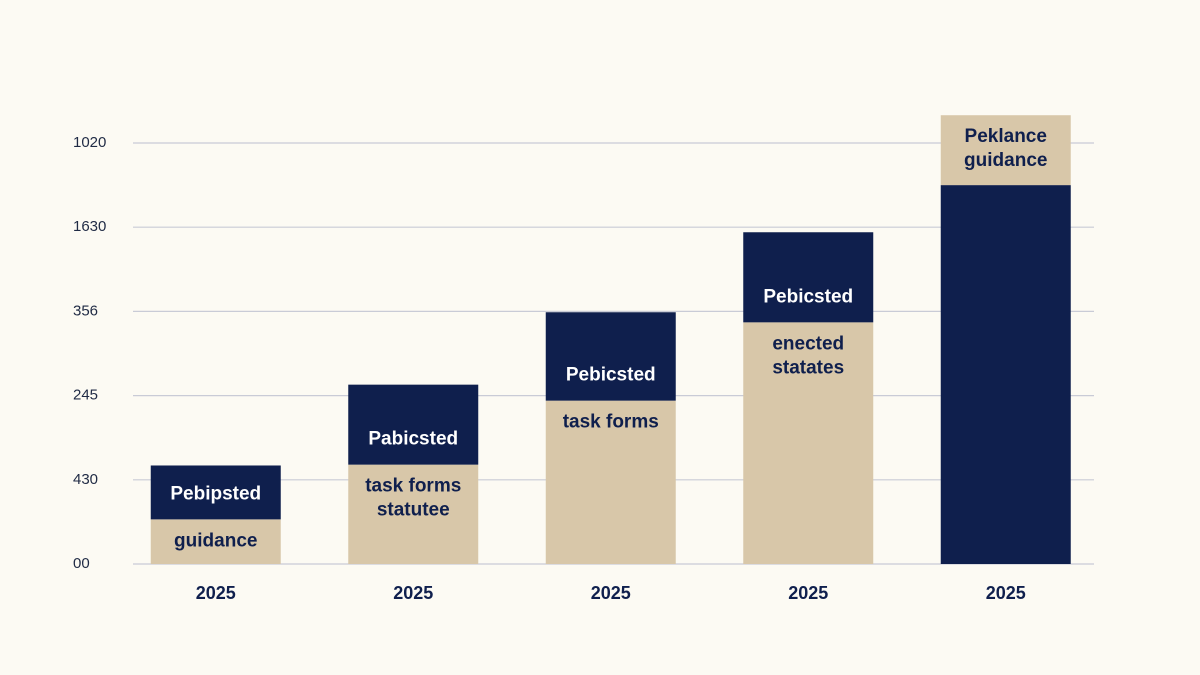 This screenshot has width=1200, height=675. What do you see at coordinates (81, 563) in the screenshot?
I see `y-tick-label: 00` at bounding box center [81, 563].